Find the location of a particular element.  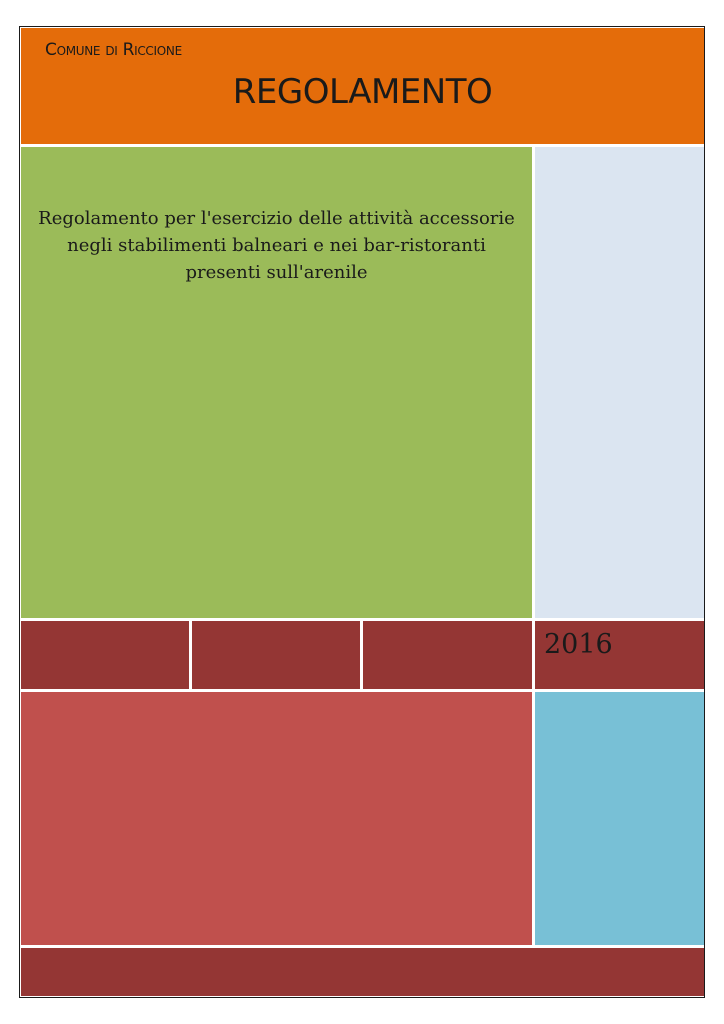

municipality-name: Comune di Riccione is located at coordinates (113, 50).